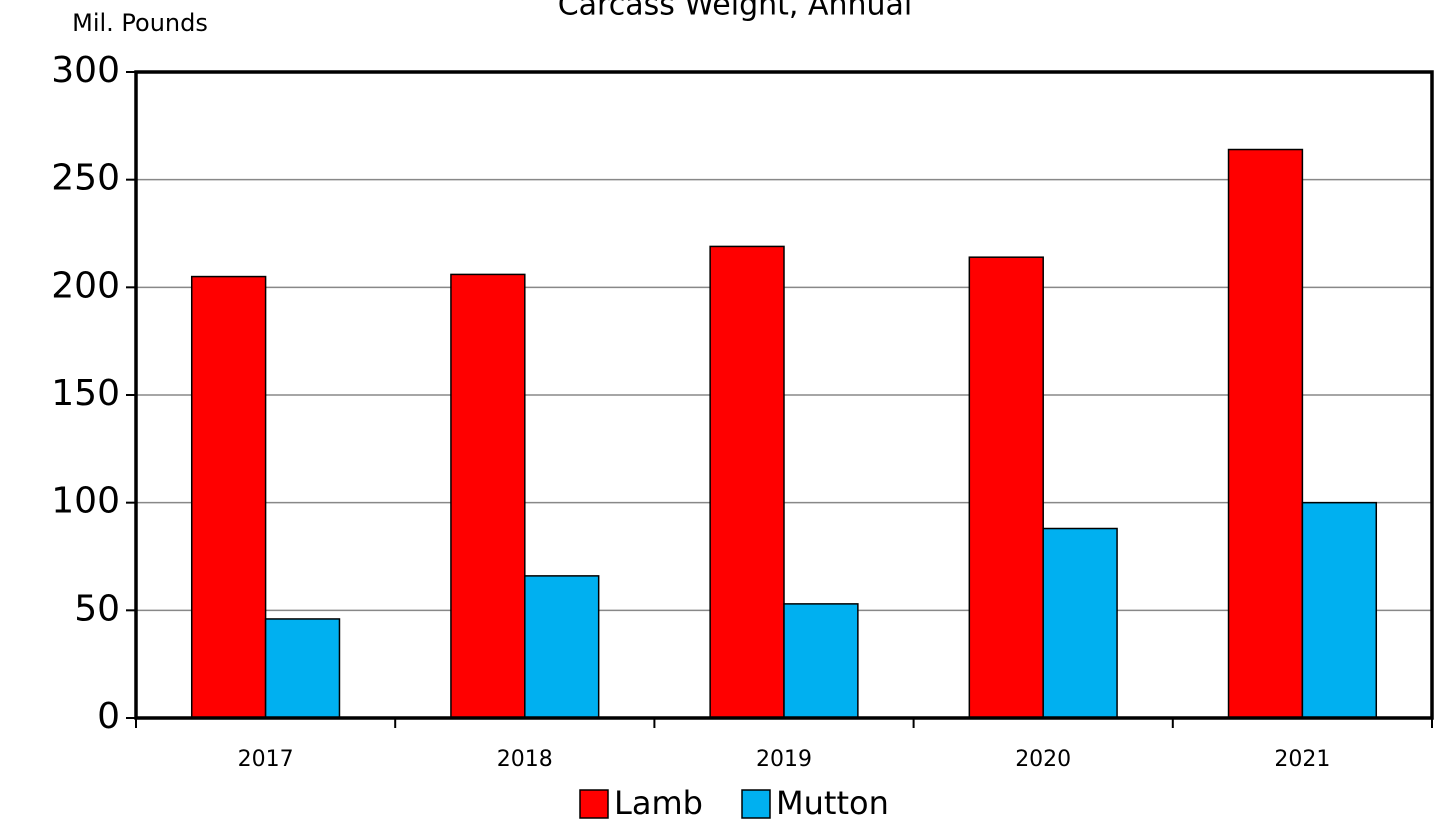 This screenshot has width=1440, height=821. I want to click on y-tick-label: 50, so click(97, 608).